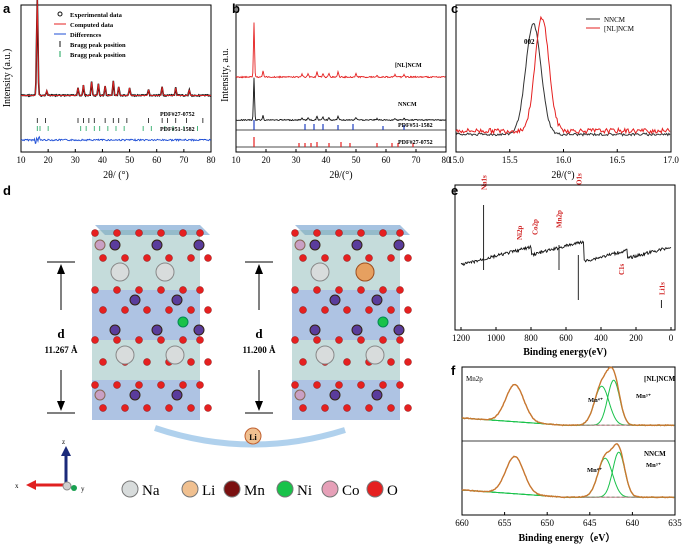 Image resolution: width=685 pixels, height=545 pixels. I want to click on panel-b-xlabel: 2θ/(°), so click(340, 175).